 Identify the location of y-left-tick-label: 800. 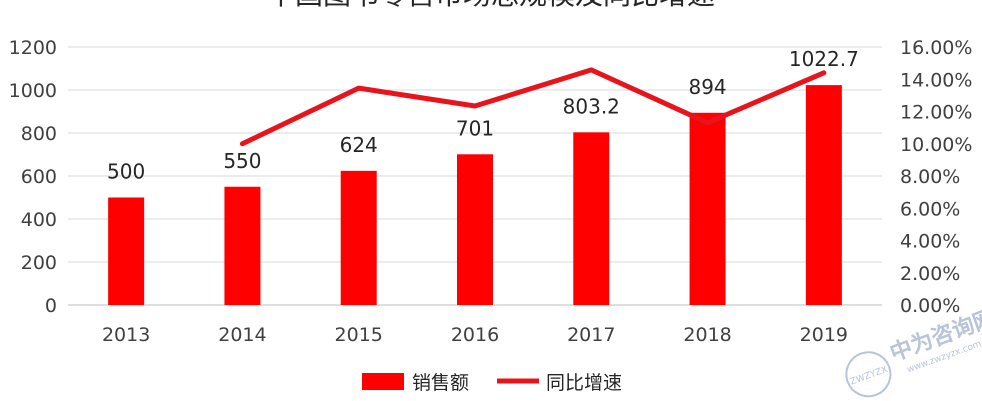
(39, 134).